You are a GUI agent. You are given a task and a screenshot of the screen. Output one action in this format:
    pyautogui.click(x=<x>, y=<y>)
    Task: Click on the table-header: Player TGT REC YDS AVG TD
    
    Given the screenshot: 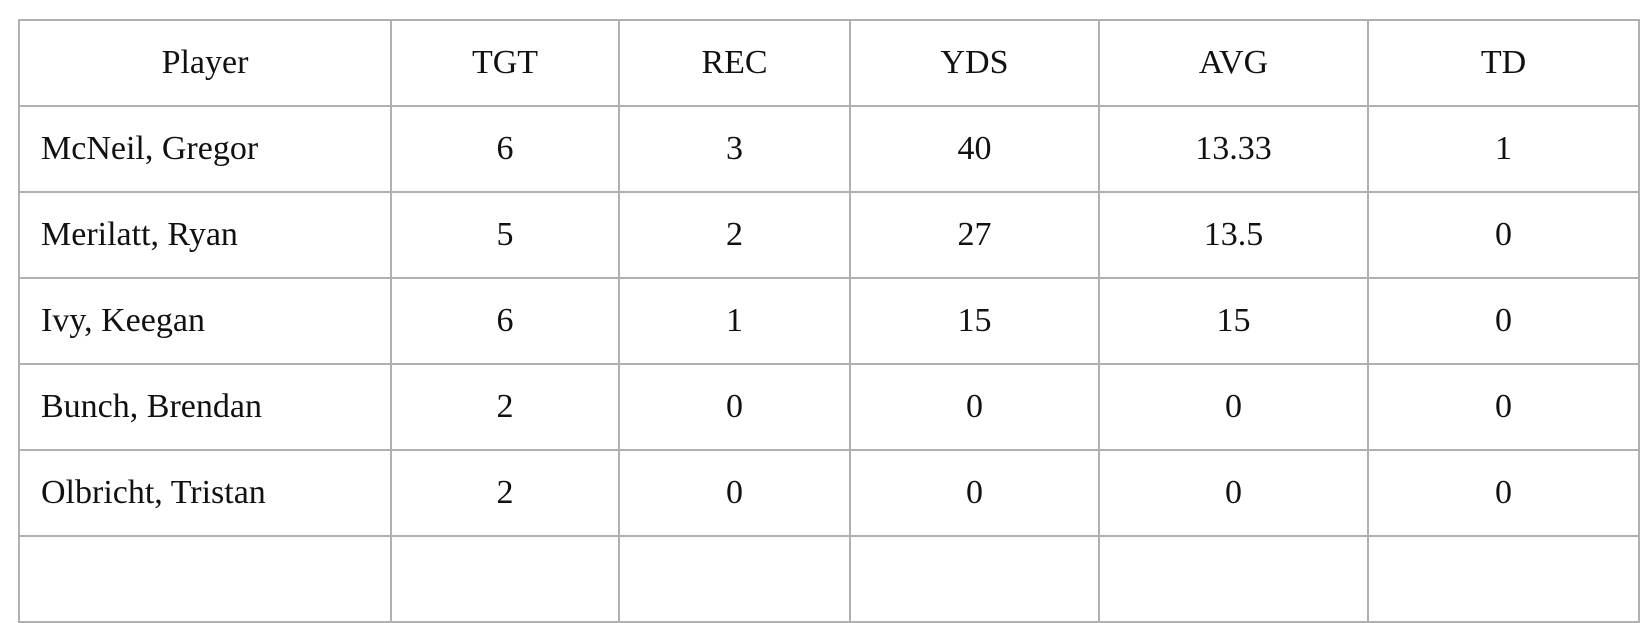 What is the action you would take?
    pyautogui.click(x=829, y=63)
    